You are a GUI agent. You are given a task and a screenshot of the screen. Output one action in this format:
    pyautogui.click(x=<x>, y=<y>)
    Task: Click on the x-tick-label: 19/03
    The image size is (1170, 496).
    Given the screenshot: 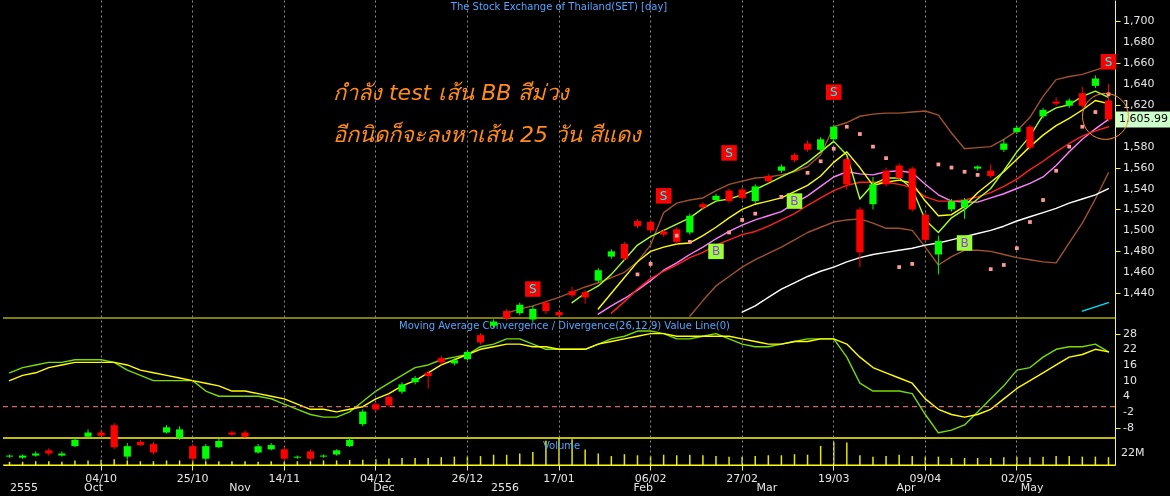 What is the action you would take?
    pyautogui.click(x=833, y=478)
    